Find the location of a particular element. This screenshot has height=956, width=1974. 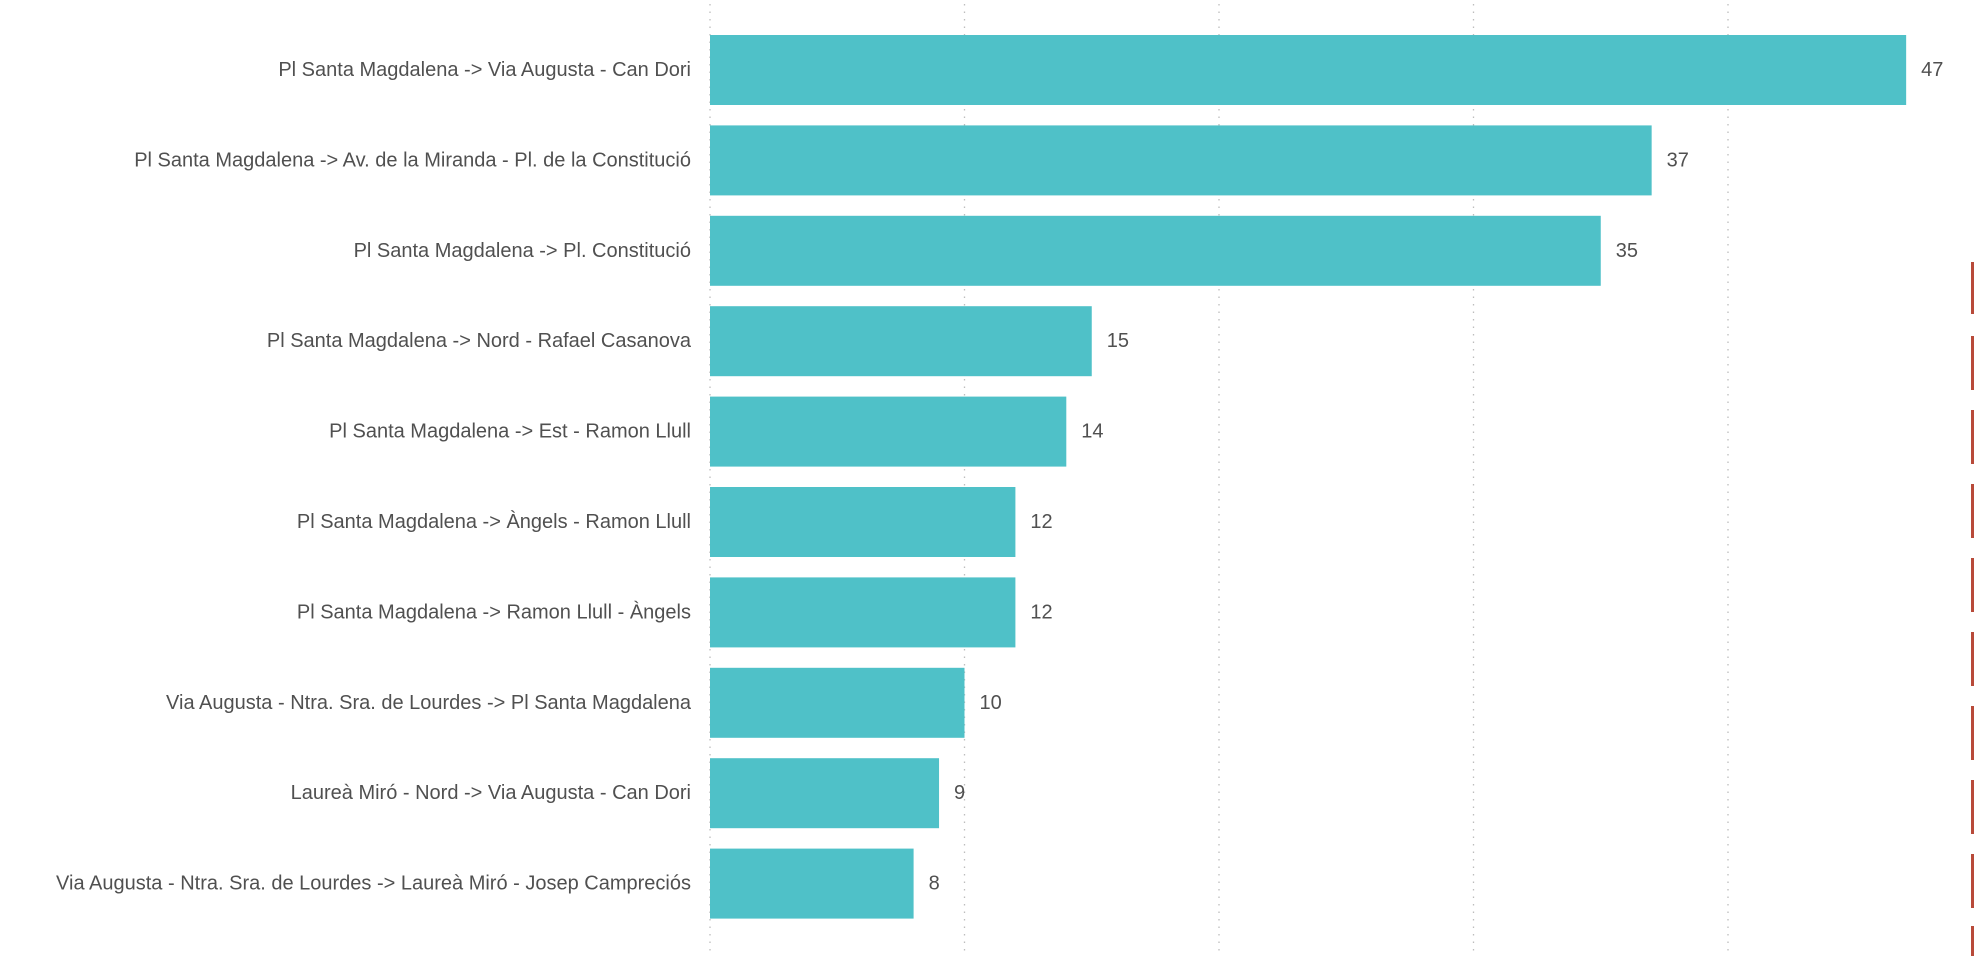

data-label: 35 is located at coordinates (1627, 251).